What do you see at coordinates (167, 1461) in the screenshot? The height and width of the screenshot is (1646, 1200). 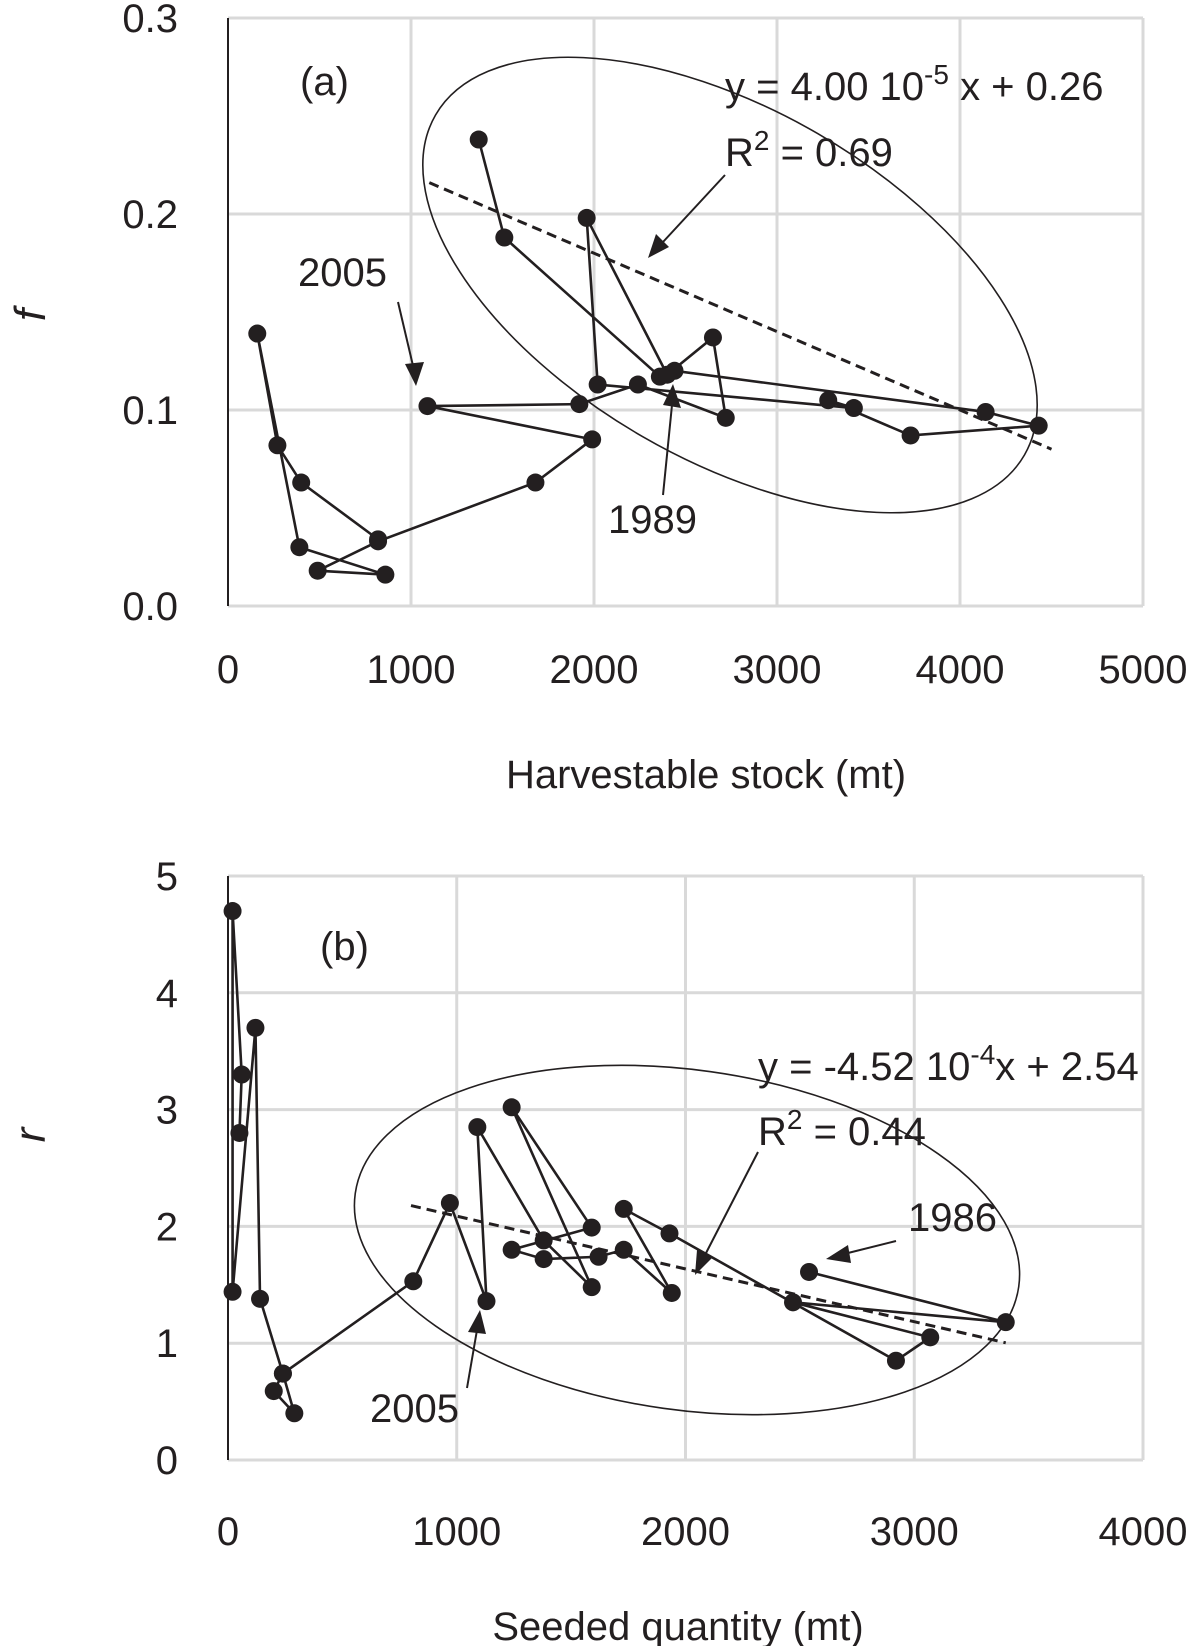 I see `y-tick-label: 0` at bounding box center [167, 1461].